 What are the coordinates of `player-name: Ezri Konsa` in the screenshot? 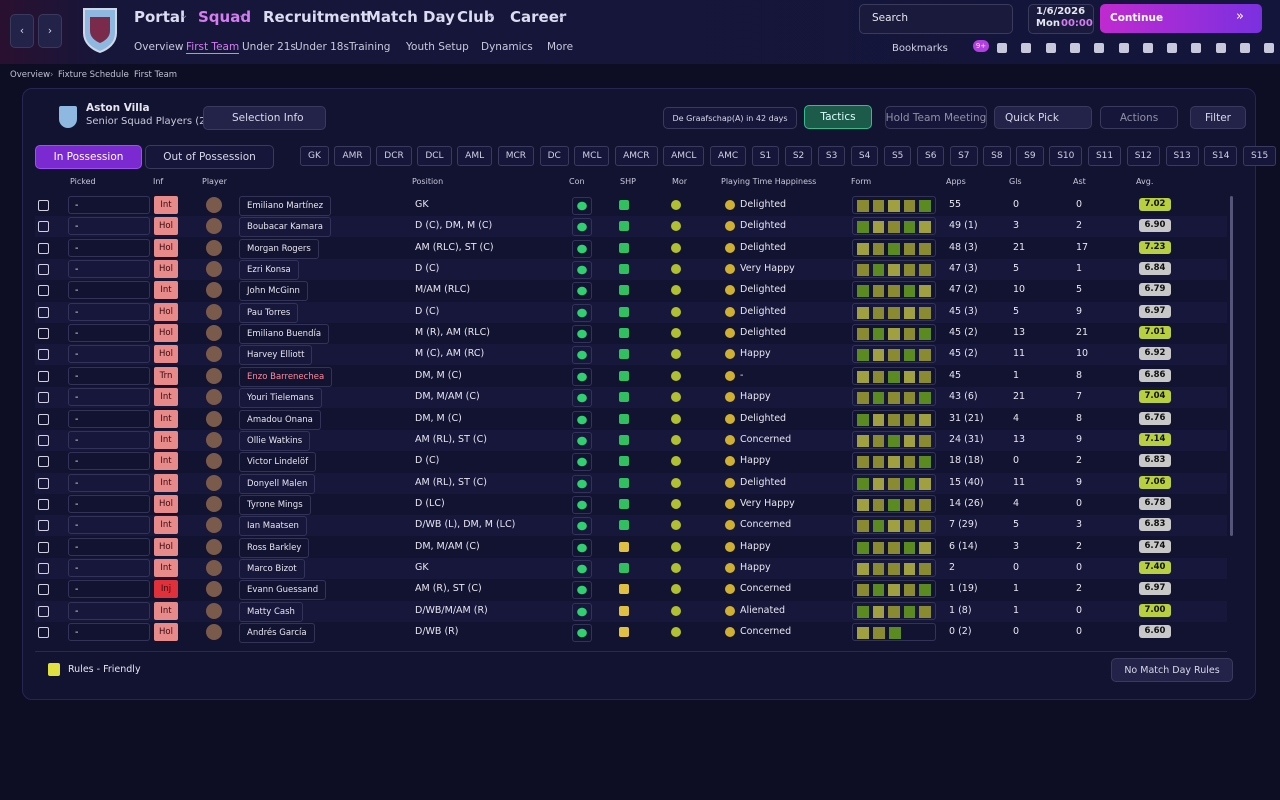 It's located at (269, 270).